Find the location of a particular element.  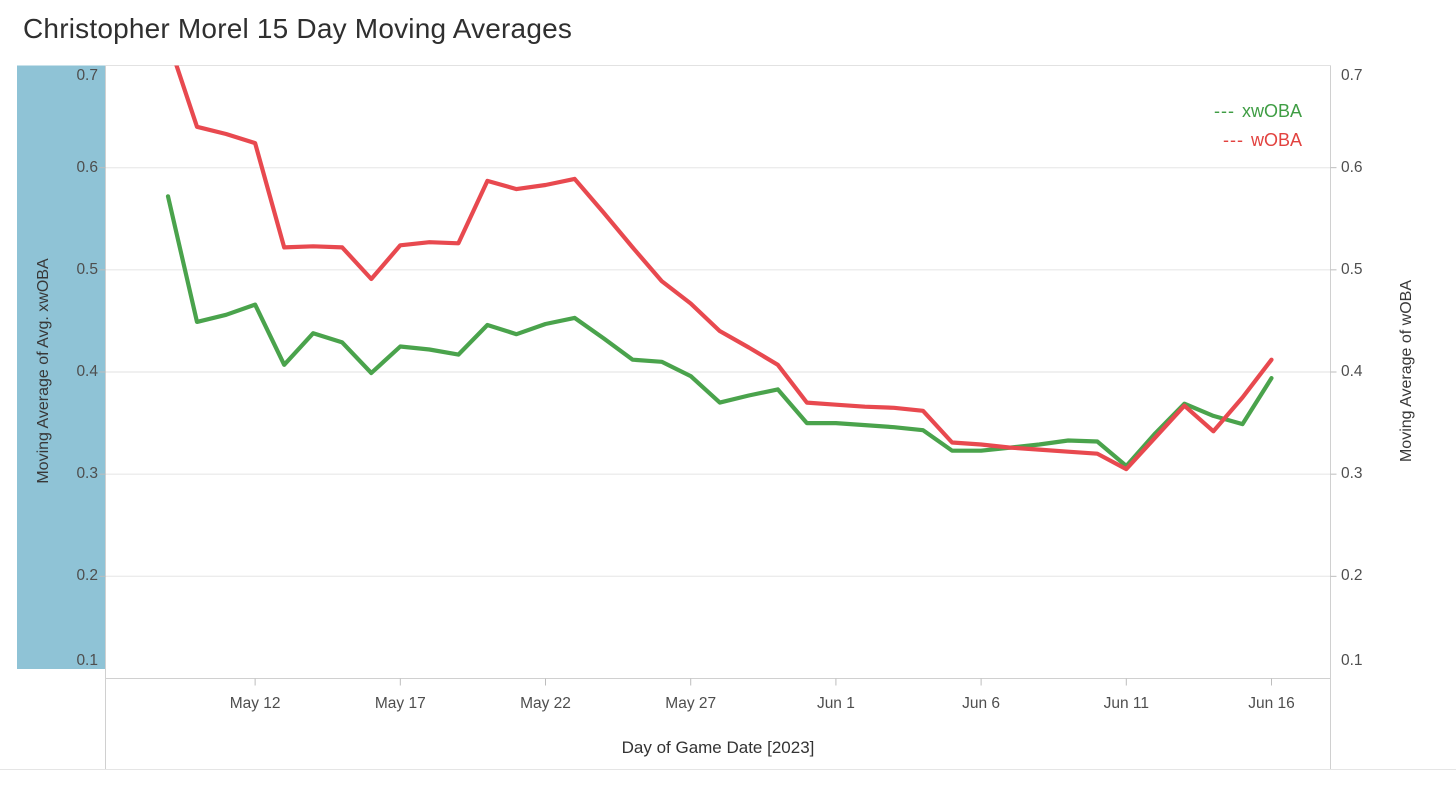

legend-dash-swatch-woba: --- is located at coordinates (1233, 140).